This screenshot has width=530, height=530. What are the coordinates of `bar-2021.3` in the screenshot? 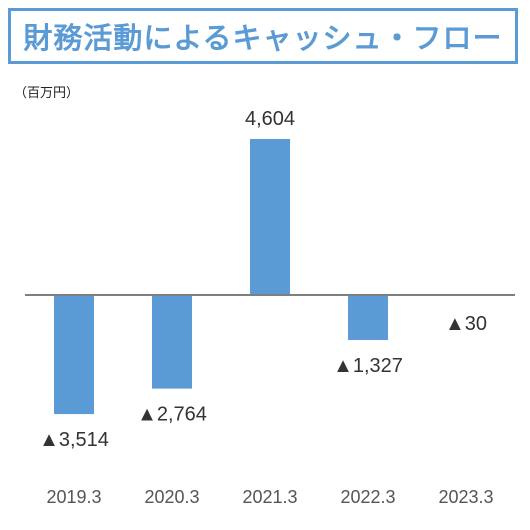 It's located at (270, 217).